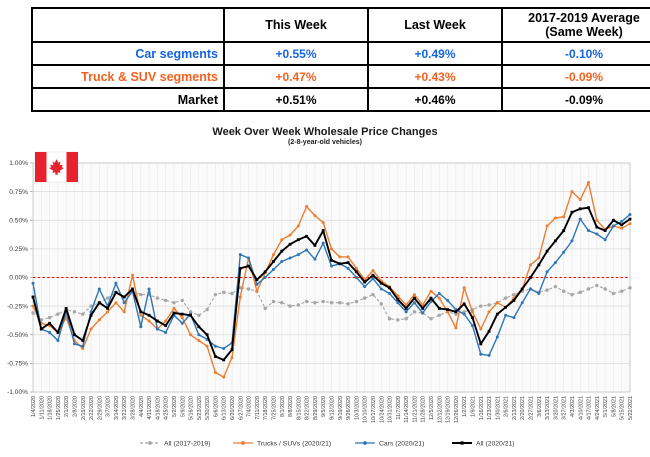 The height and width of the screenshot is (457, 650). What do you see at coordinates (575, 25) in the screenshot?
I see `col-header-average: 2017-2019 Average (Same Week)` at bounding box center [575, 25].